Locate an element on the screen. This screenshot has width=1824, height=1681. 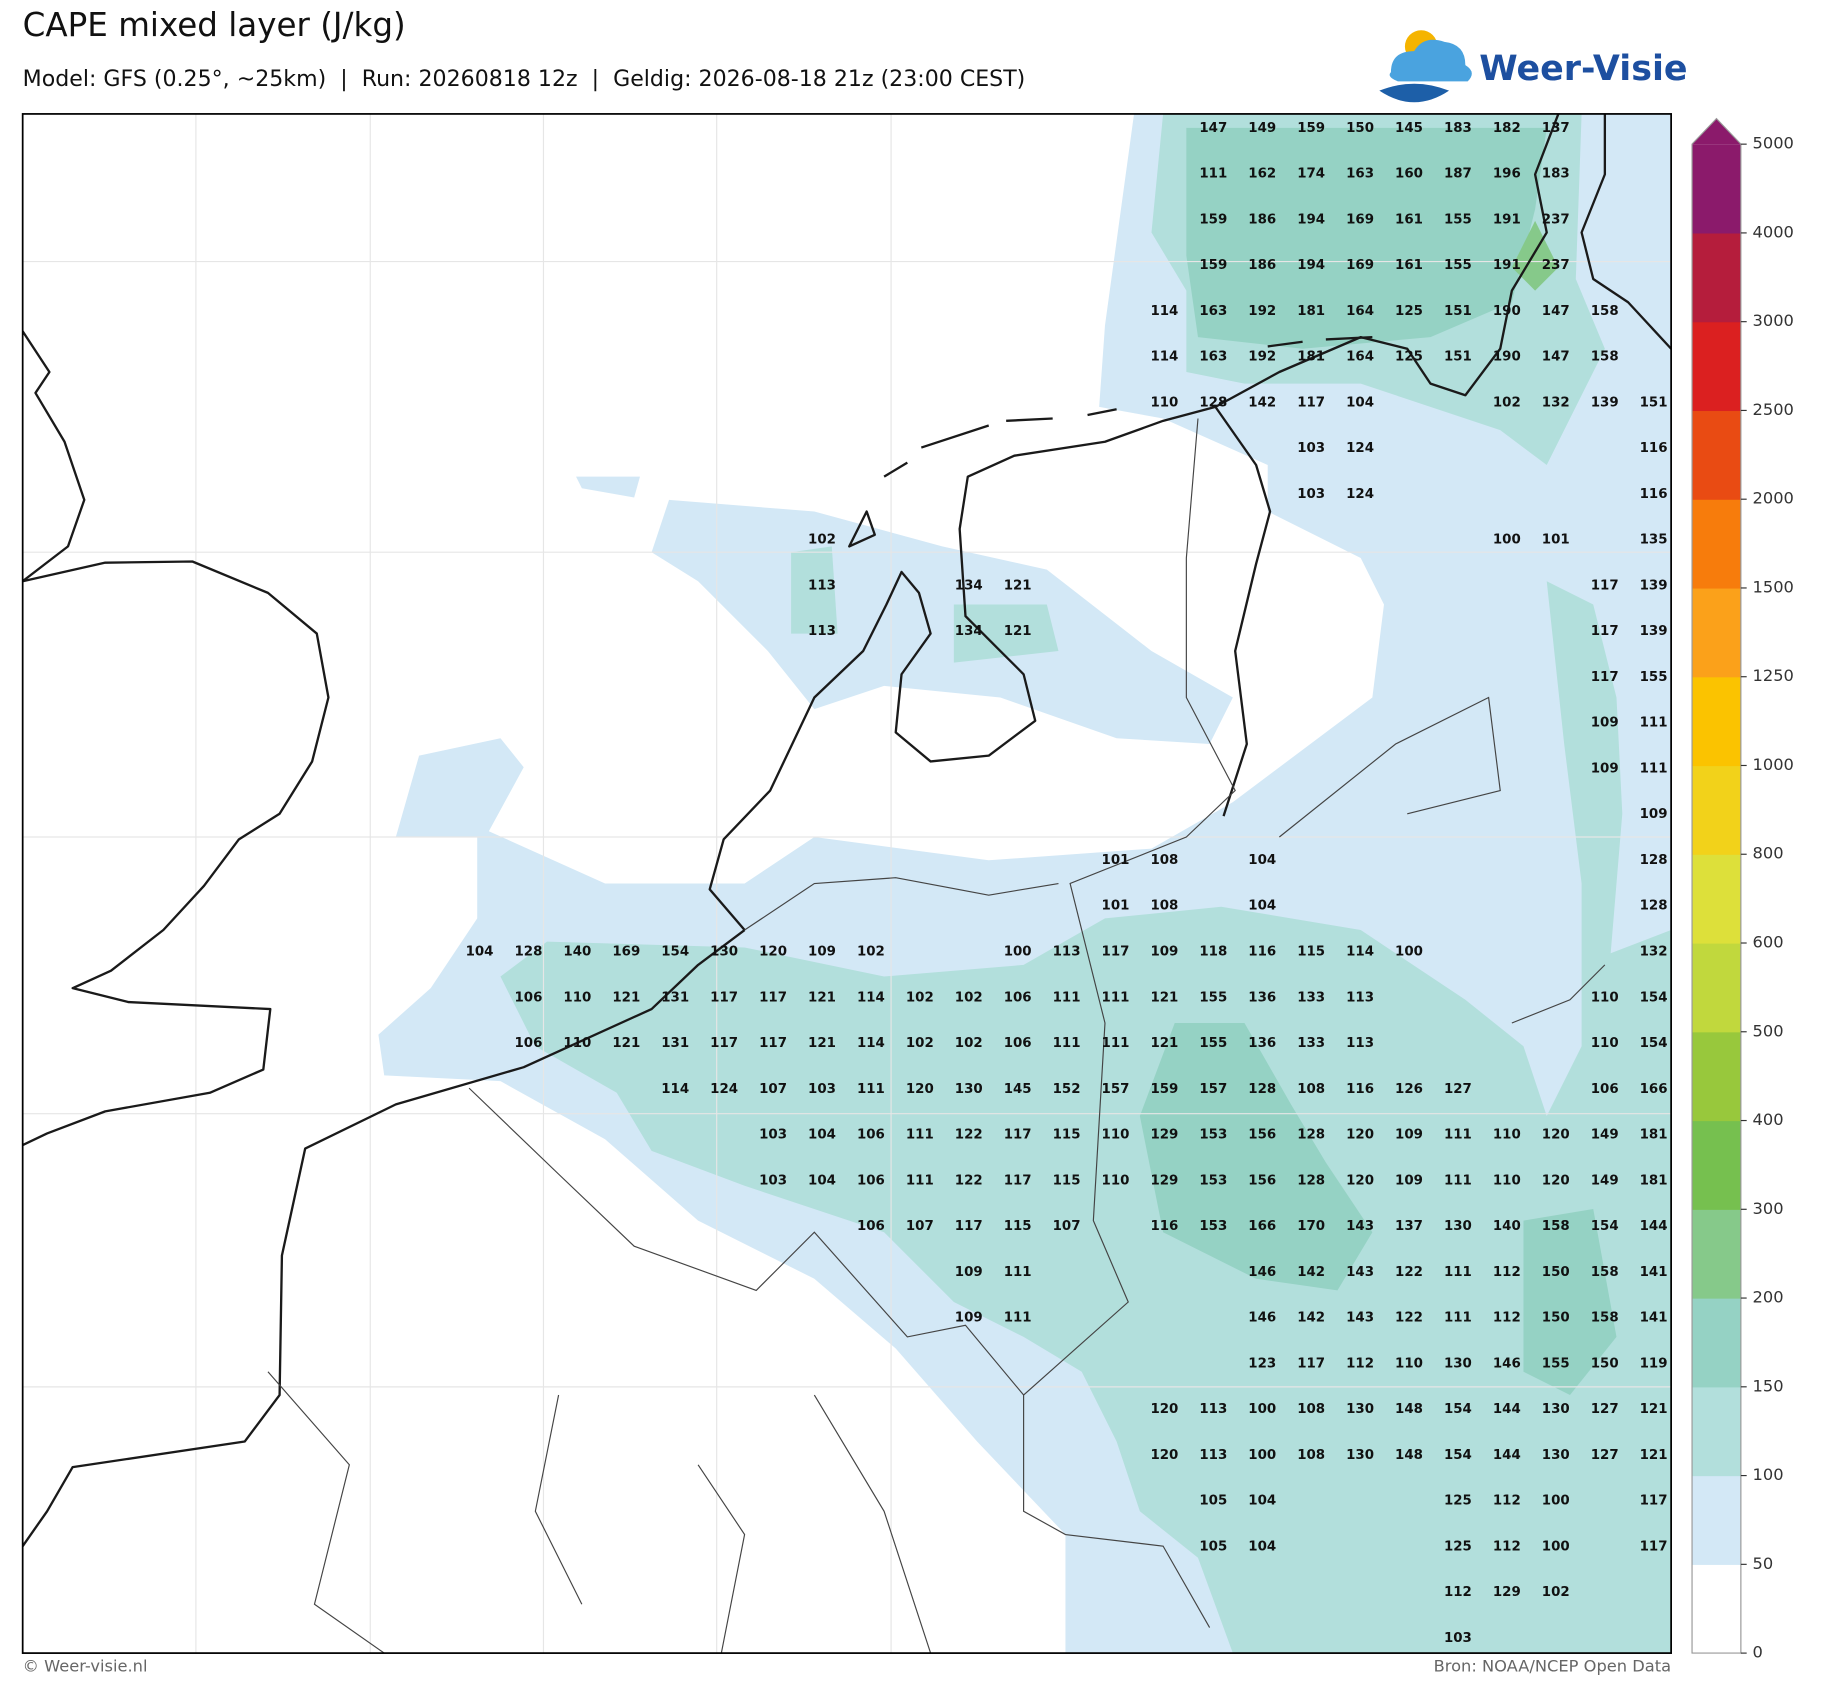
value-label: 114 is located at coordinates (871, 1043).